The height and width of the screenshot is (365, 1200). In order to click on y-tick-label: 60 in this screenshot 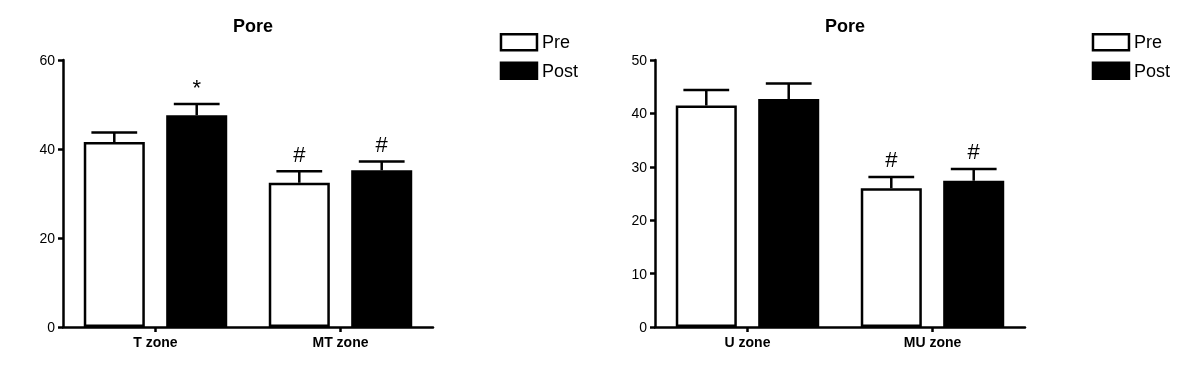, I will do `click(47, 60)`.